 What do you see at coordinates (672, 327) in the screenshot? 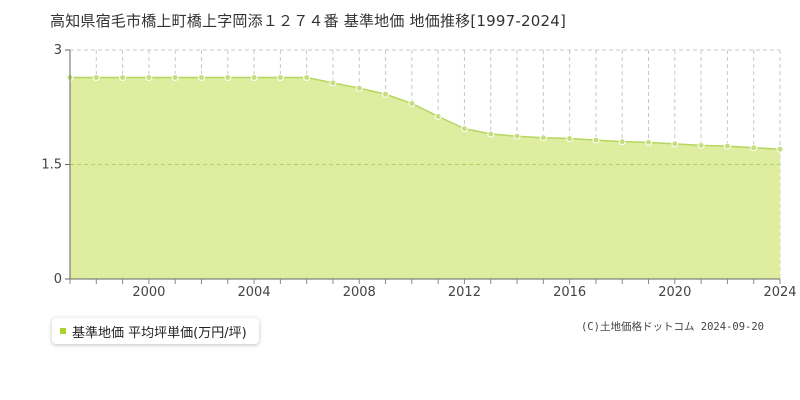
I see `credit-text: (C)土地価格ドットコム 2024-09-20` at bounding box center [672, 327].